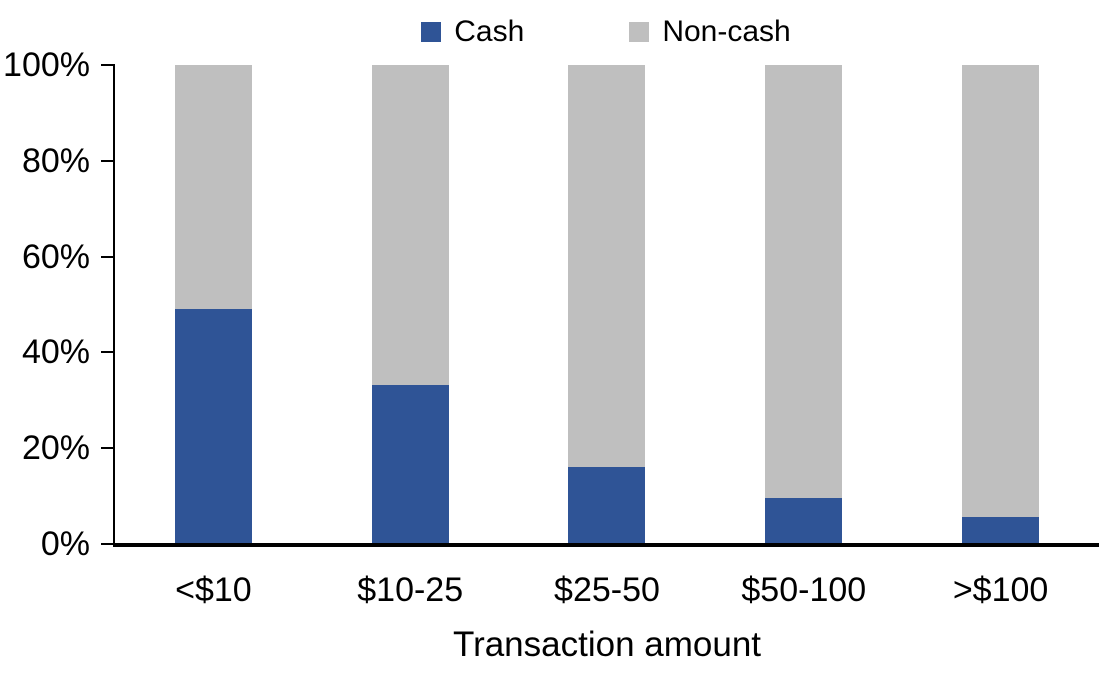 The width and height of the screenshot is (1102, 673). I want to click on x-axis-labels: <$10 $10-25 $25-50 $50-100 >$100, so click(607, 590).